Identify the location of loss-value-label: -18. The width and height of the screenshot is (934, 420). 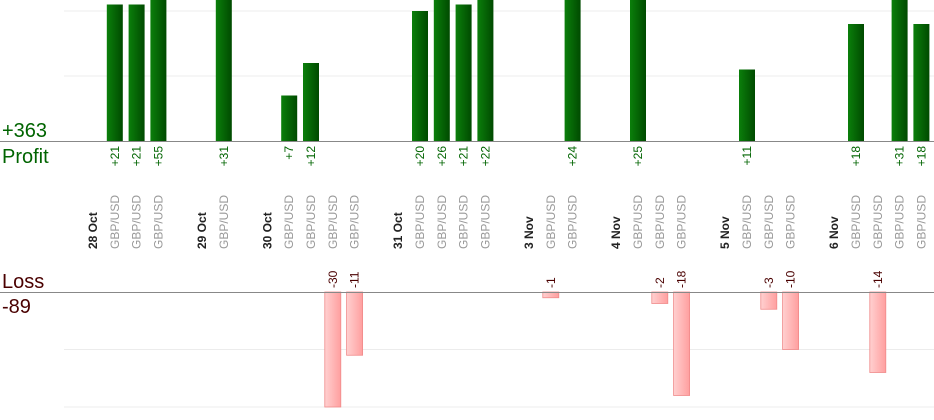
(682, 279).